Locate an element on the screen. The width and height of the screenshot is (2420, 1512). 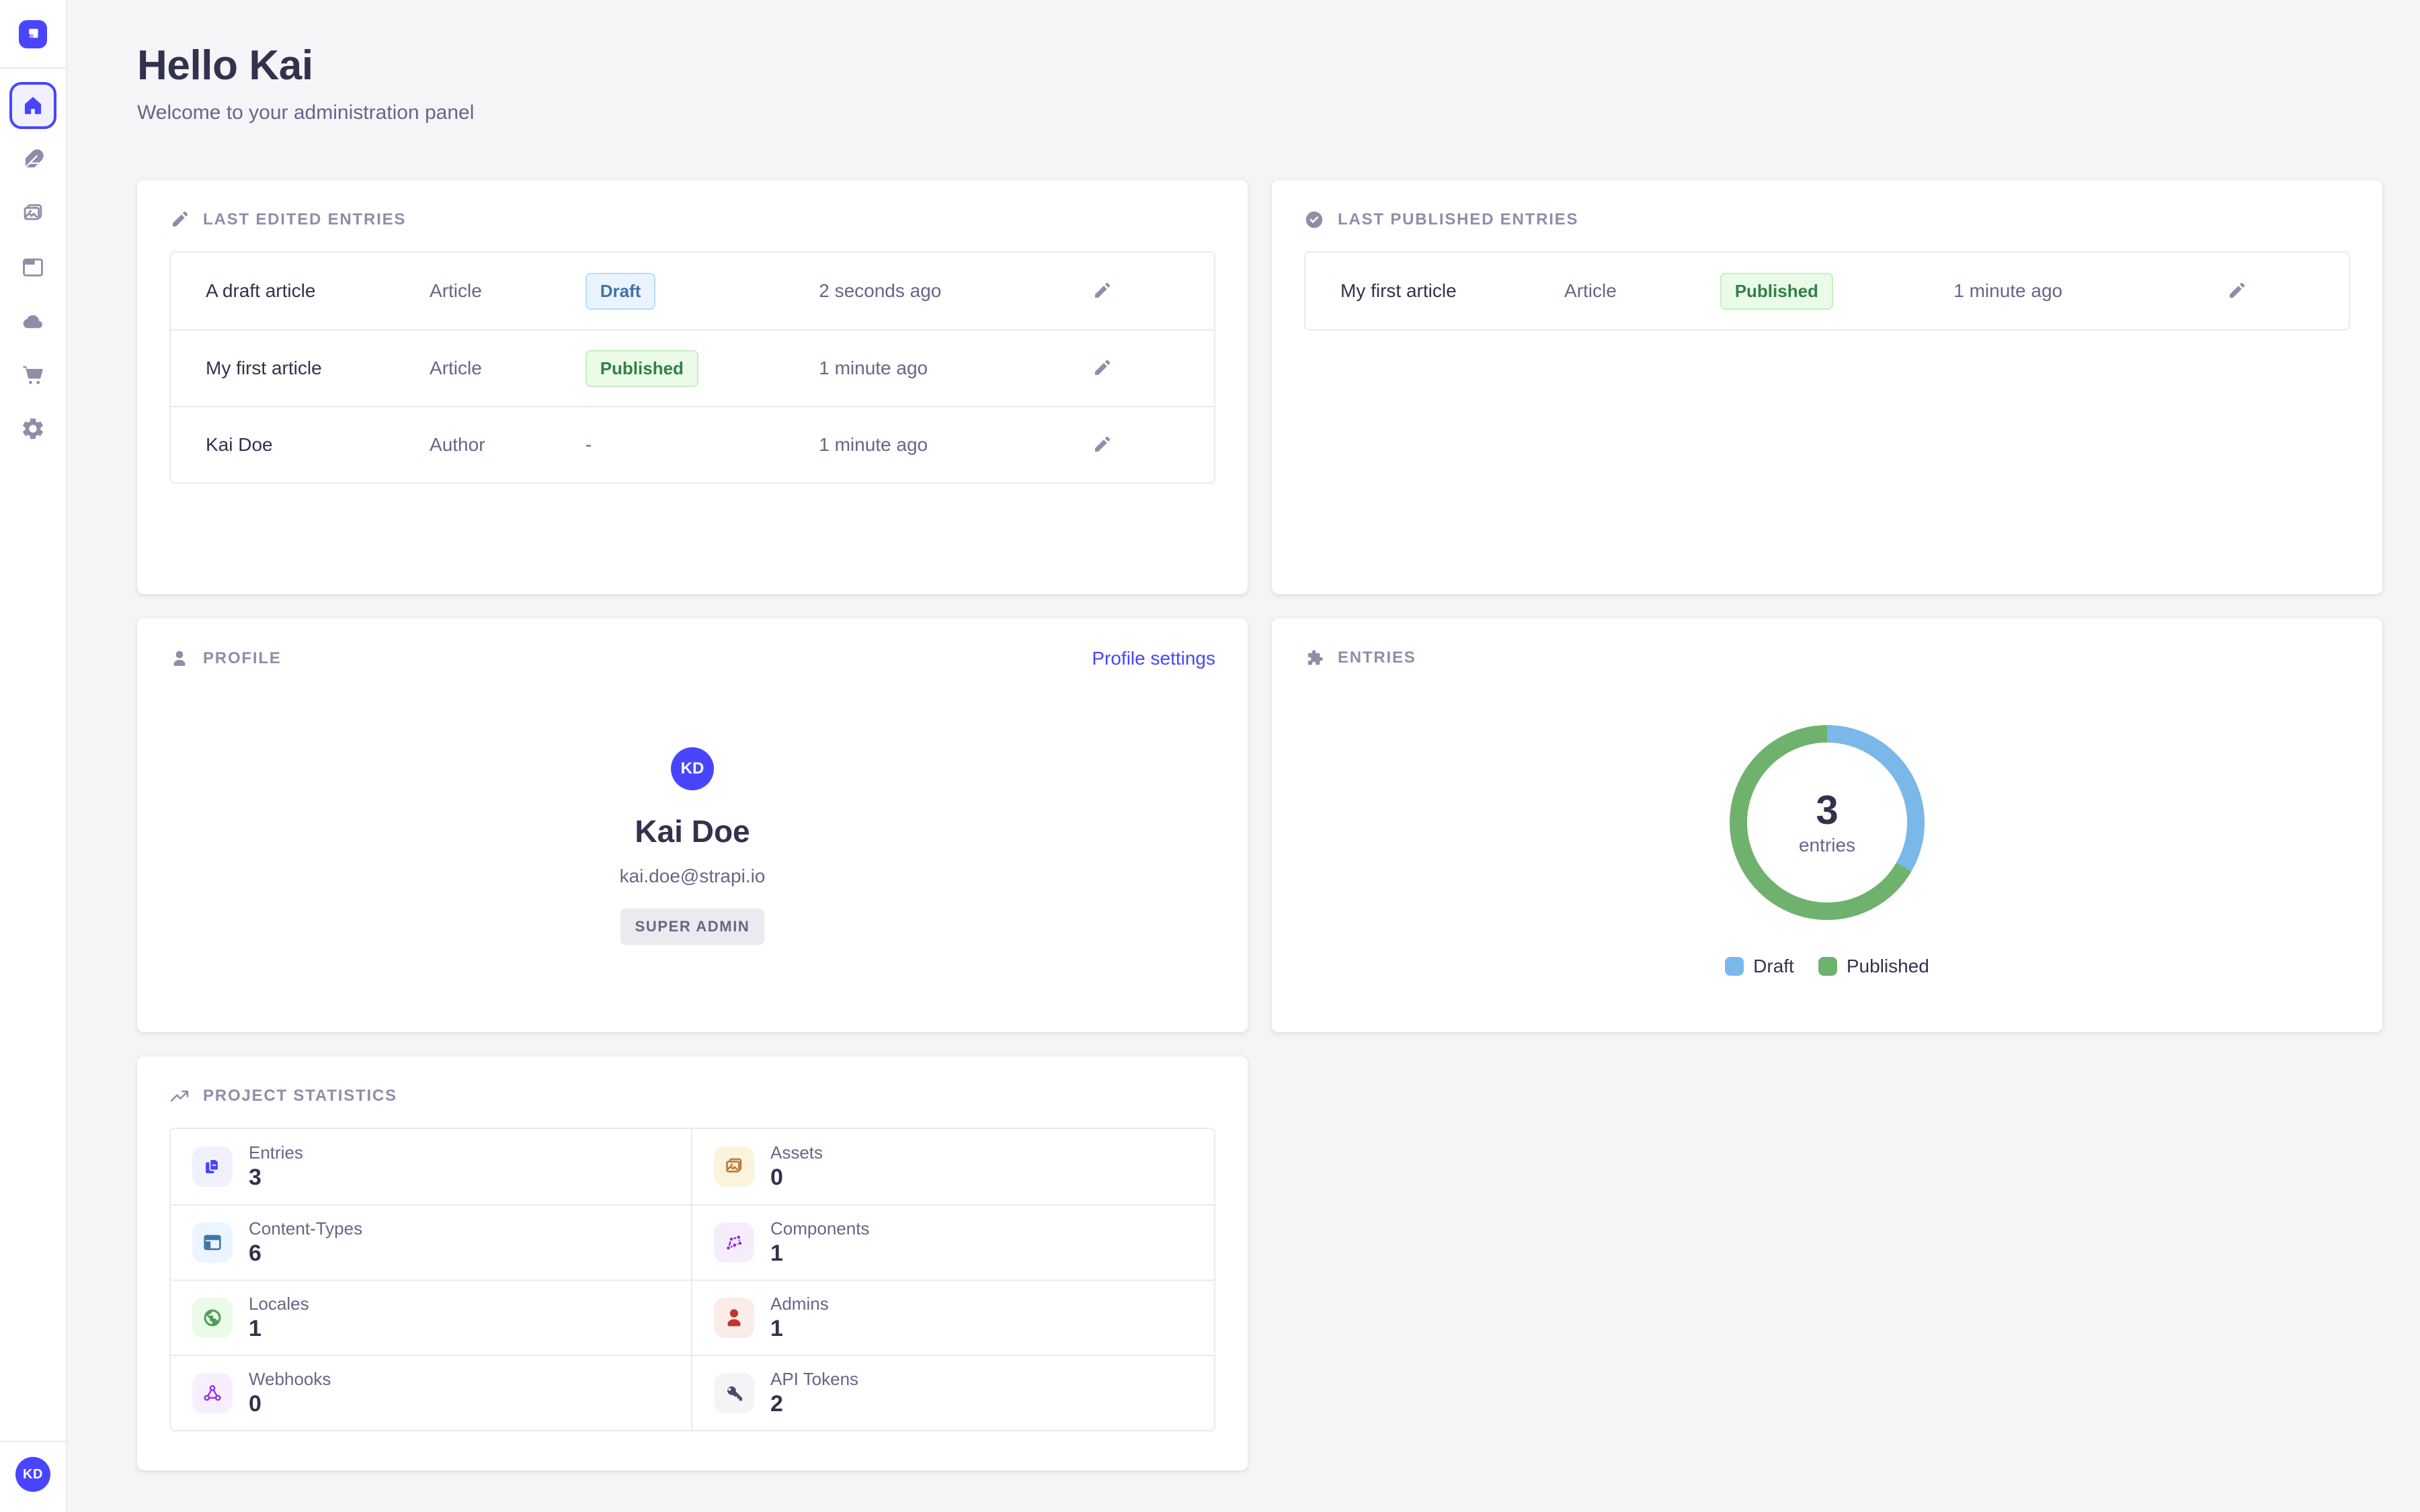
content-types-stat-icon is located at coordinates (212, 1243).